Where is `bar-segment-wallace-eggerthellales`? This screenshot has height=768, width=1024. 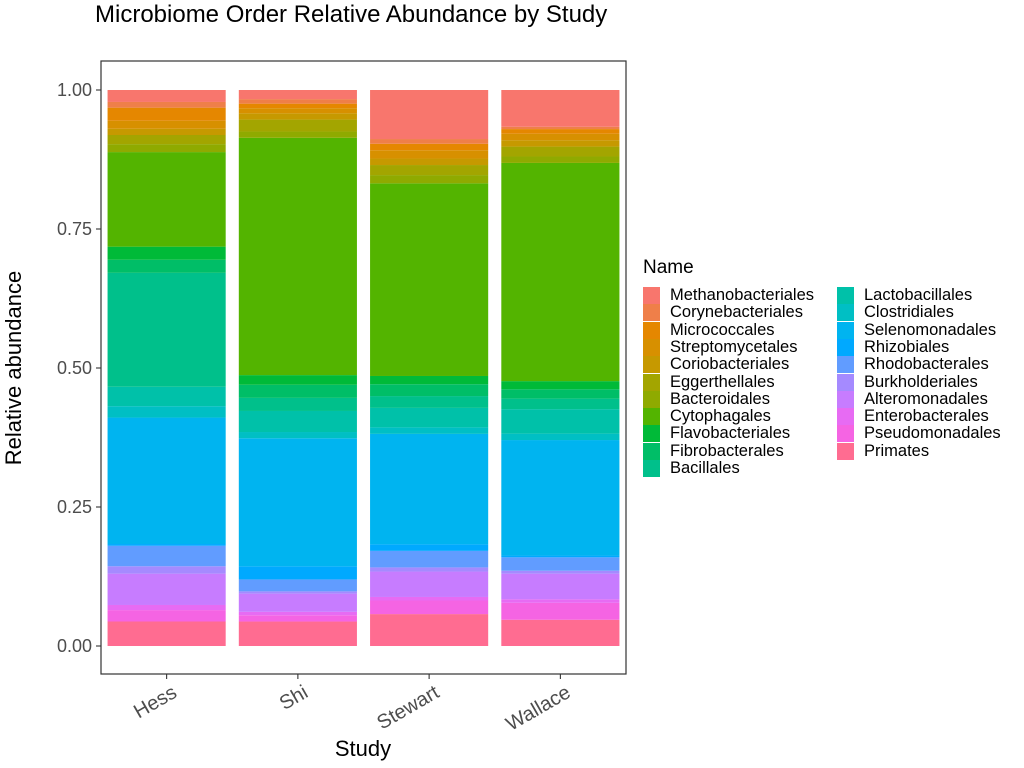 bar-segment-wallace-eggerthellales is located at coordinates (560, 151).